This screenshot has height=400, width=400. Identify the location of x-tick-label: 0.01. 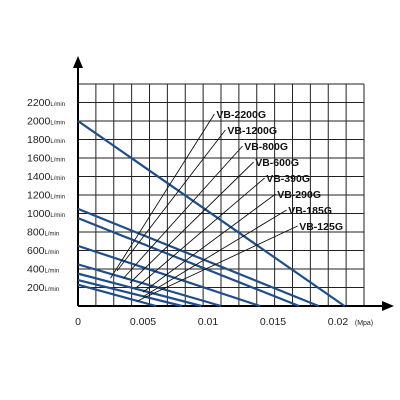
(208, 322).